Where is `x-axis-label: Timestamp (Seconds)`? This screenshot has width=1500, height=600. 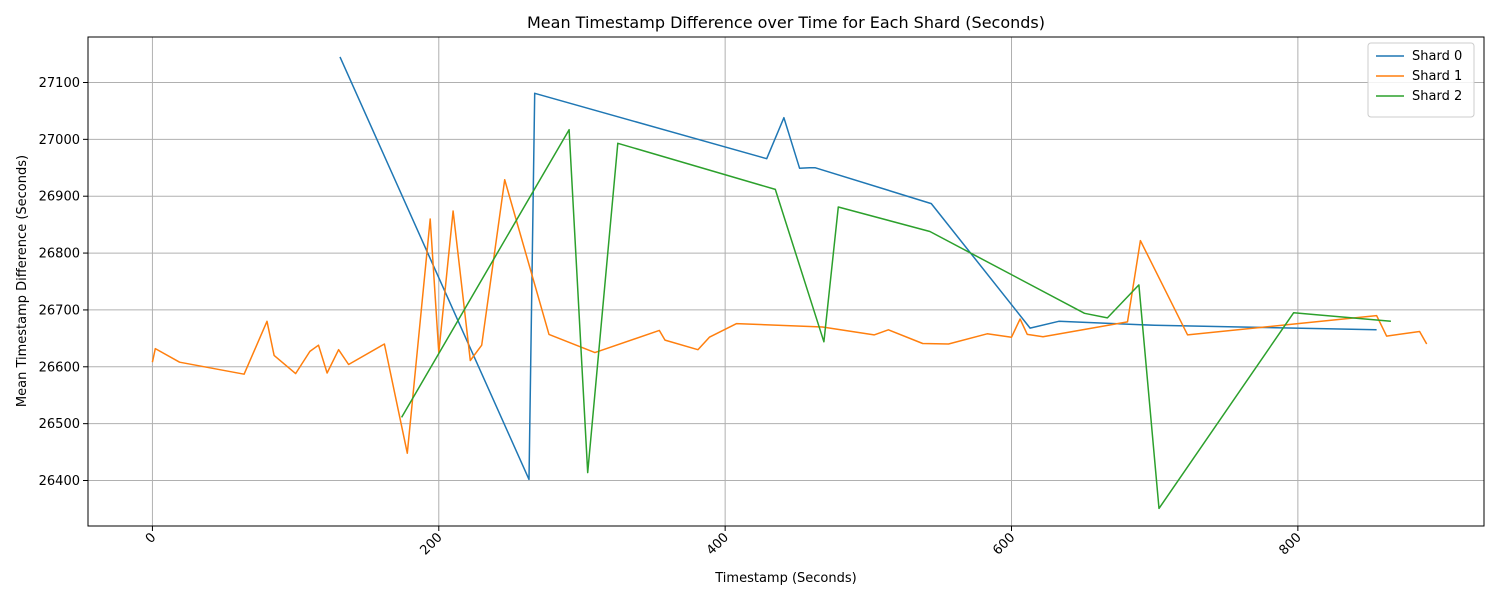 x-axis-label: Timestamp (Seconds) is located at coordinates (785, 578).